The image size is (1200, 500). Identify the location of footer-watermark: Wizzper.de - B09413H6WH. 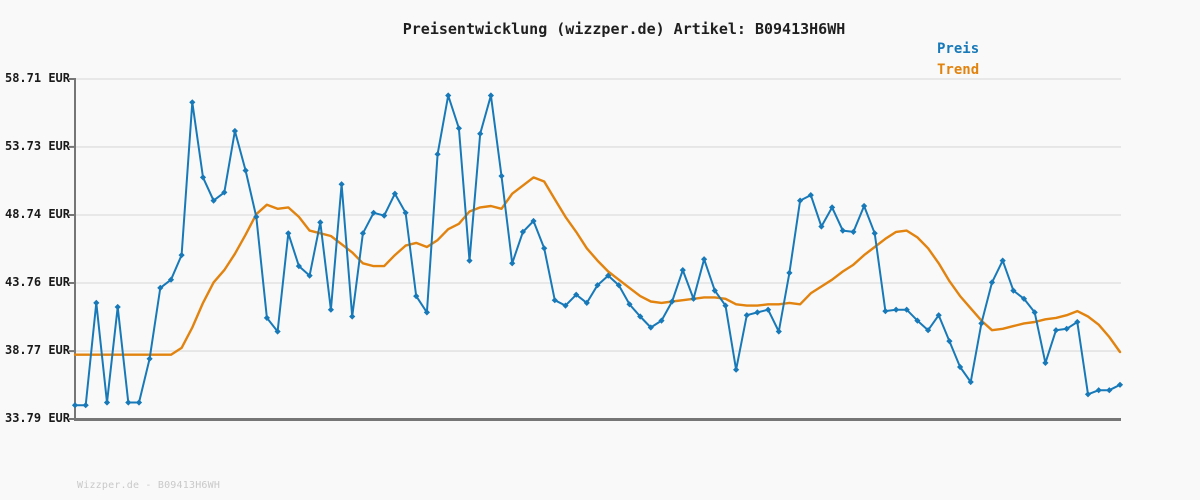
(149, 485).